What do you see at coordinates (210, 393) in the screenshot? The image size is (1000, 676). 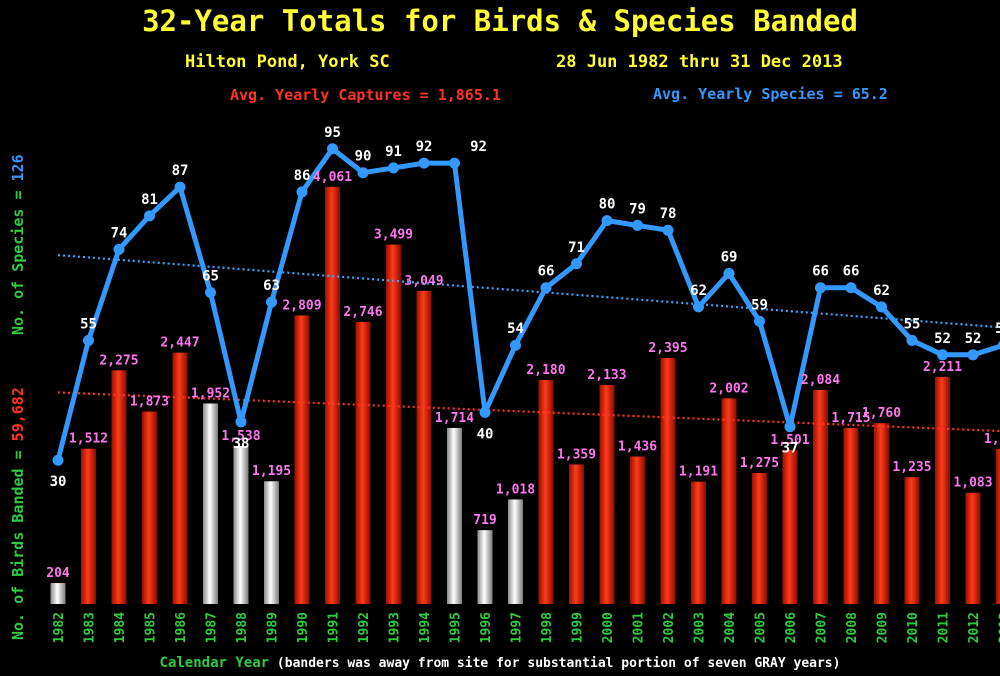 I see `bar-label-1987: 1,952` at bounding box center [210, 393].